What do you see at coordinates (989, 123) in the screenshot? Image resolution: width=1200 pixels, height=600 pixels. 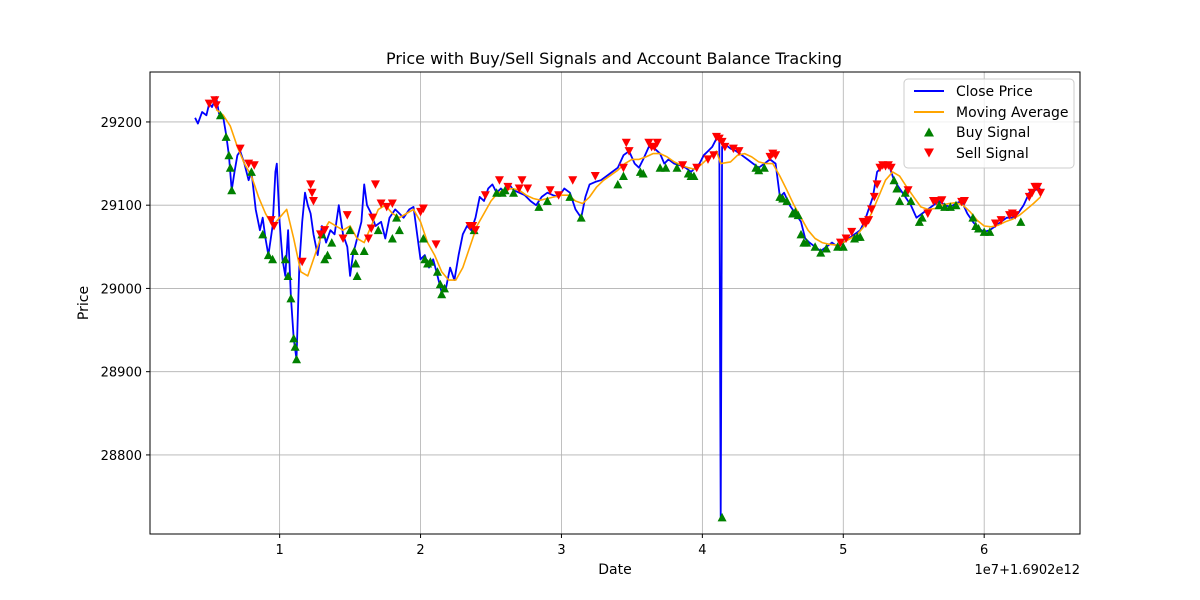 I see `legend-box` at bounding box center [989, 123].